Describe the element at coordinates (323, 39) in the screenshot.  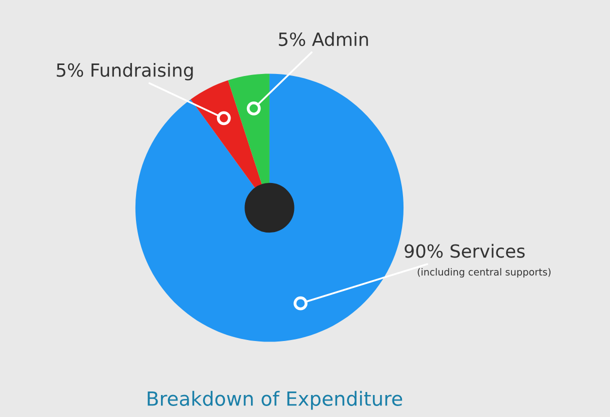
I see `slice-label: 5% Admin` at that location.